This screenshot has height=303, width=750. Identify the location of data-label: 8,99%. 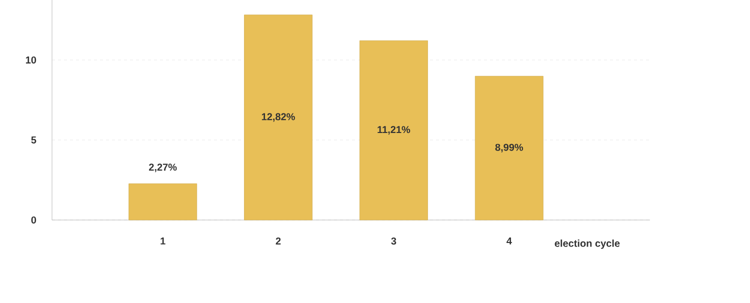
(509, 148).